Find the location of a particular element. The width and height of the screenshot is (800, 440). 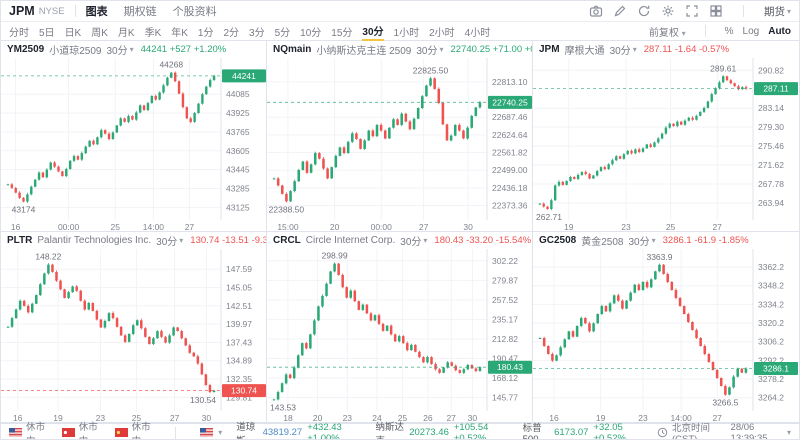

timeframe-5日: 5日 is located at coordinates (47, 33).